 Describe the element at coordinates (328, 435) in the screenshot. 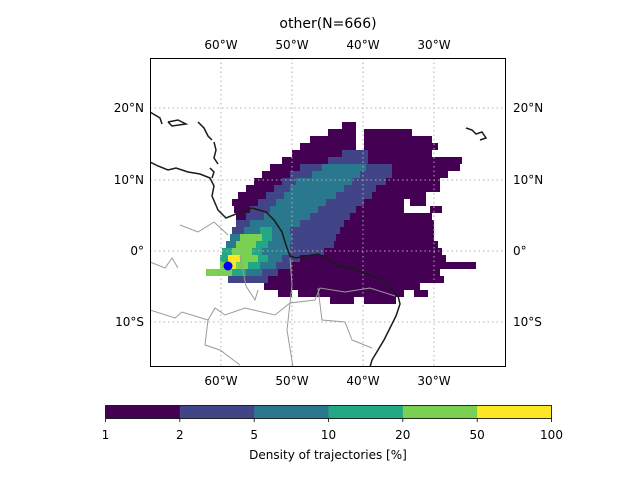

I see `colorbar-tick-label: 10` at that location.